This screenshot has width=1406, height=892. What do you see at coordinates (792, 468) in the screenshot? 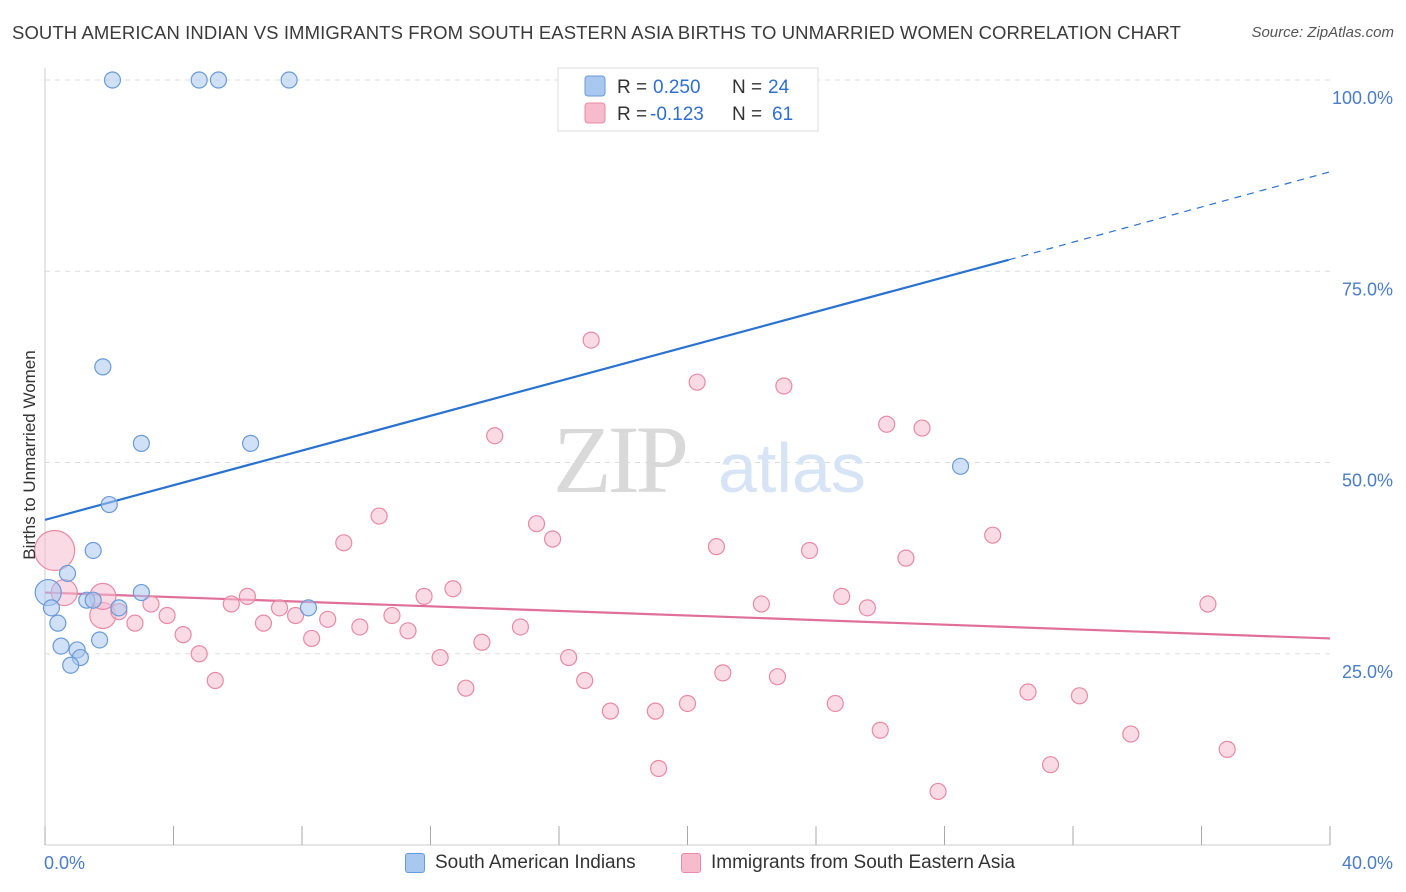
I see `watermark-atlas: atlas` at bounding box center [792, 468].